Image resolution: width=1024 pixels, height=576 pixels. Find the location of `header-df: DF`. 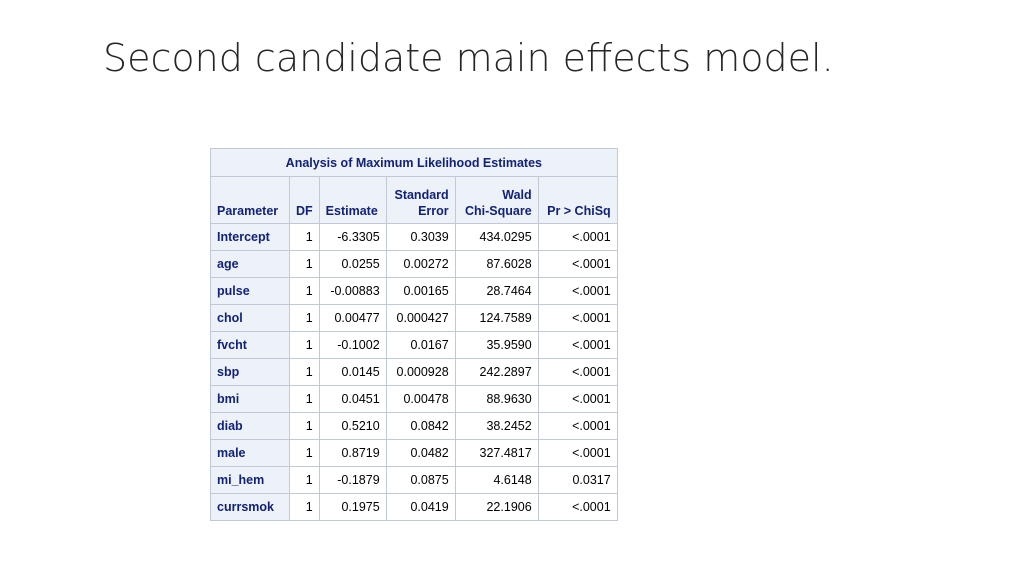

header-df: DF is located at coordinates (304, 200).